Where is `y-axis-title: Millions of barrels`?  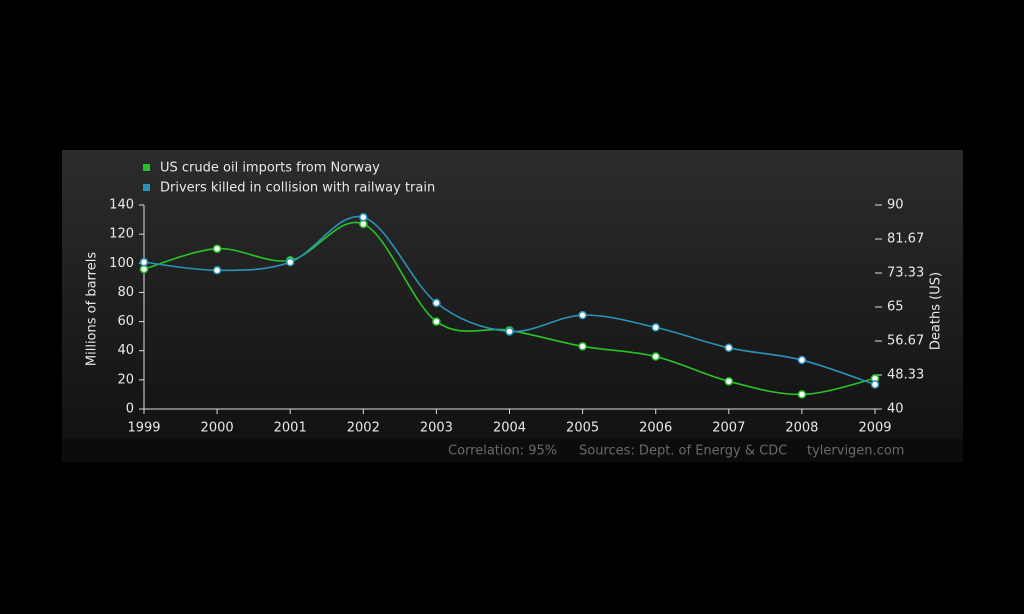
y-axis-title: Millions of barrels is located at coordinates (92, 309).